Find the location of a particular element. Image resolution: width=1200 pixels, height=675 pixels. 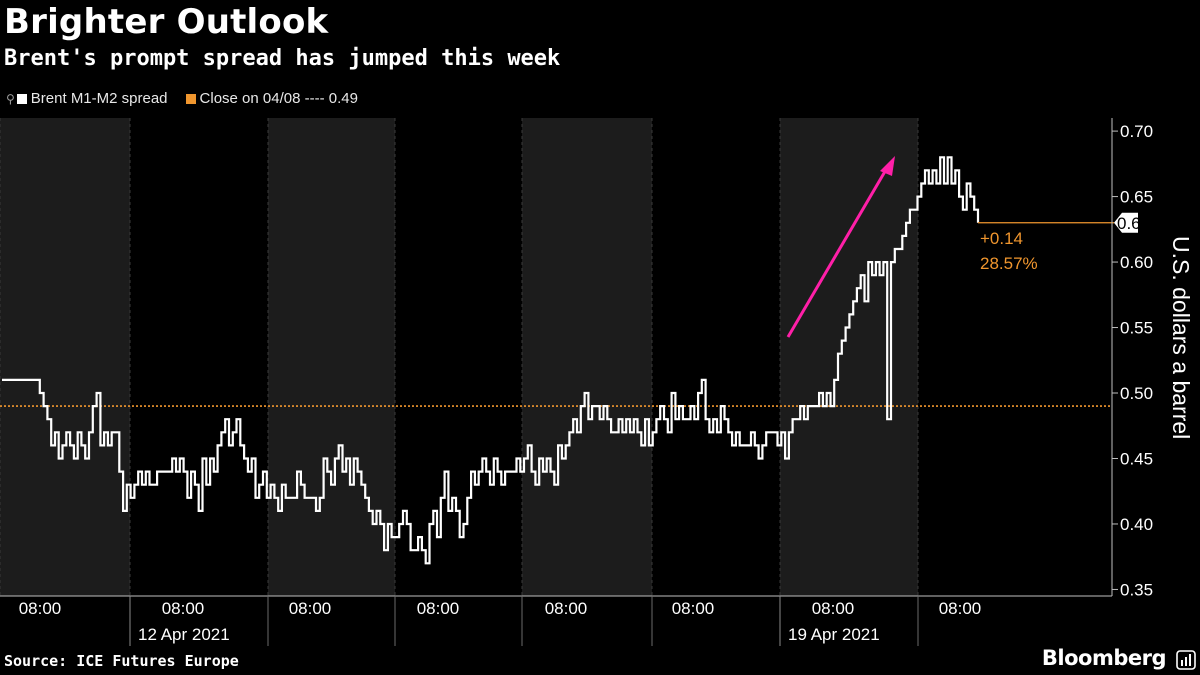

chart-title: Brighter Outlook is located at coordinates (166, 22).